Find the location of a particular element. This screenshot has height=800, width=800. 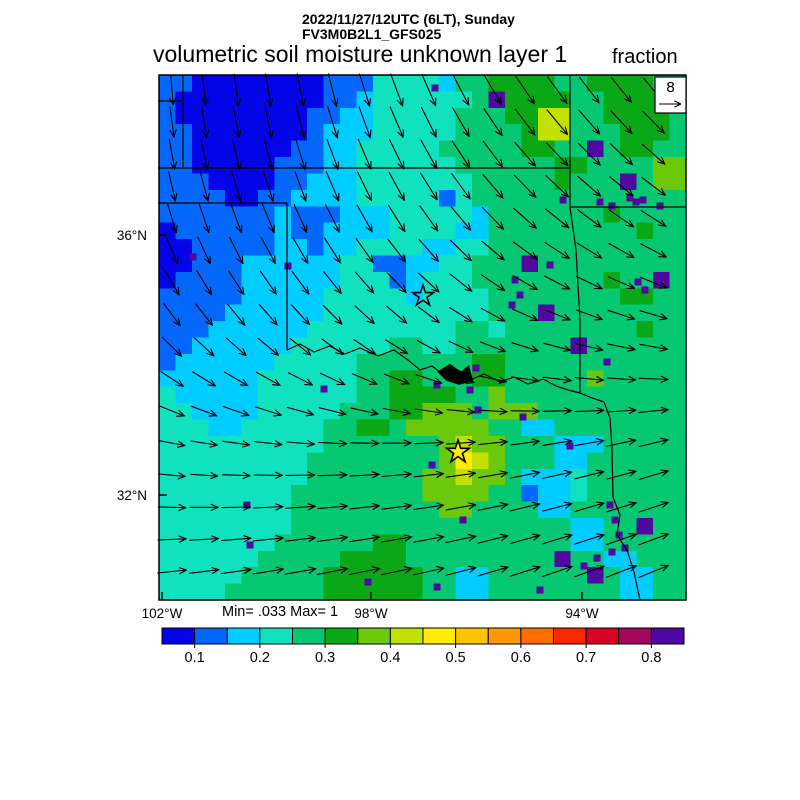

wind-reference-box: 8 is located at coordinates (670, 95).